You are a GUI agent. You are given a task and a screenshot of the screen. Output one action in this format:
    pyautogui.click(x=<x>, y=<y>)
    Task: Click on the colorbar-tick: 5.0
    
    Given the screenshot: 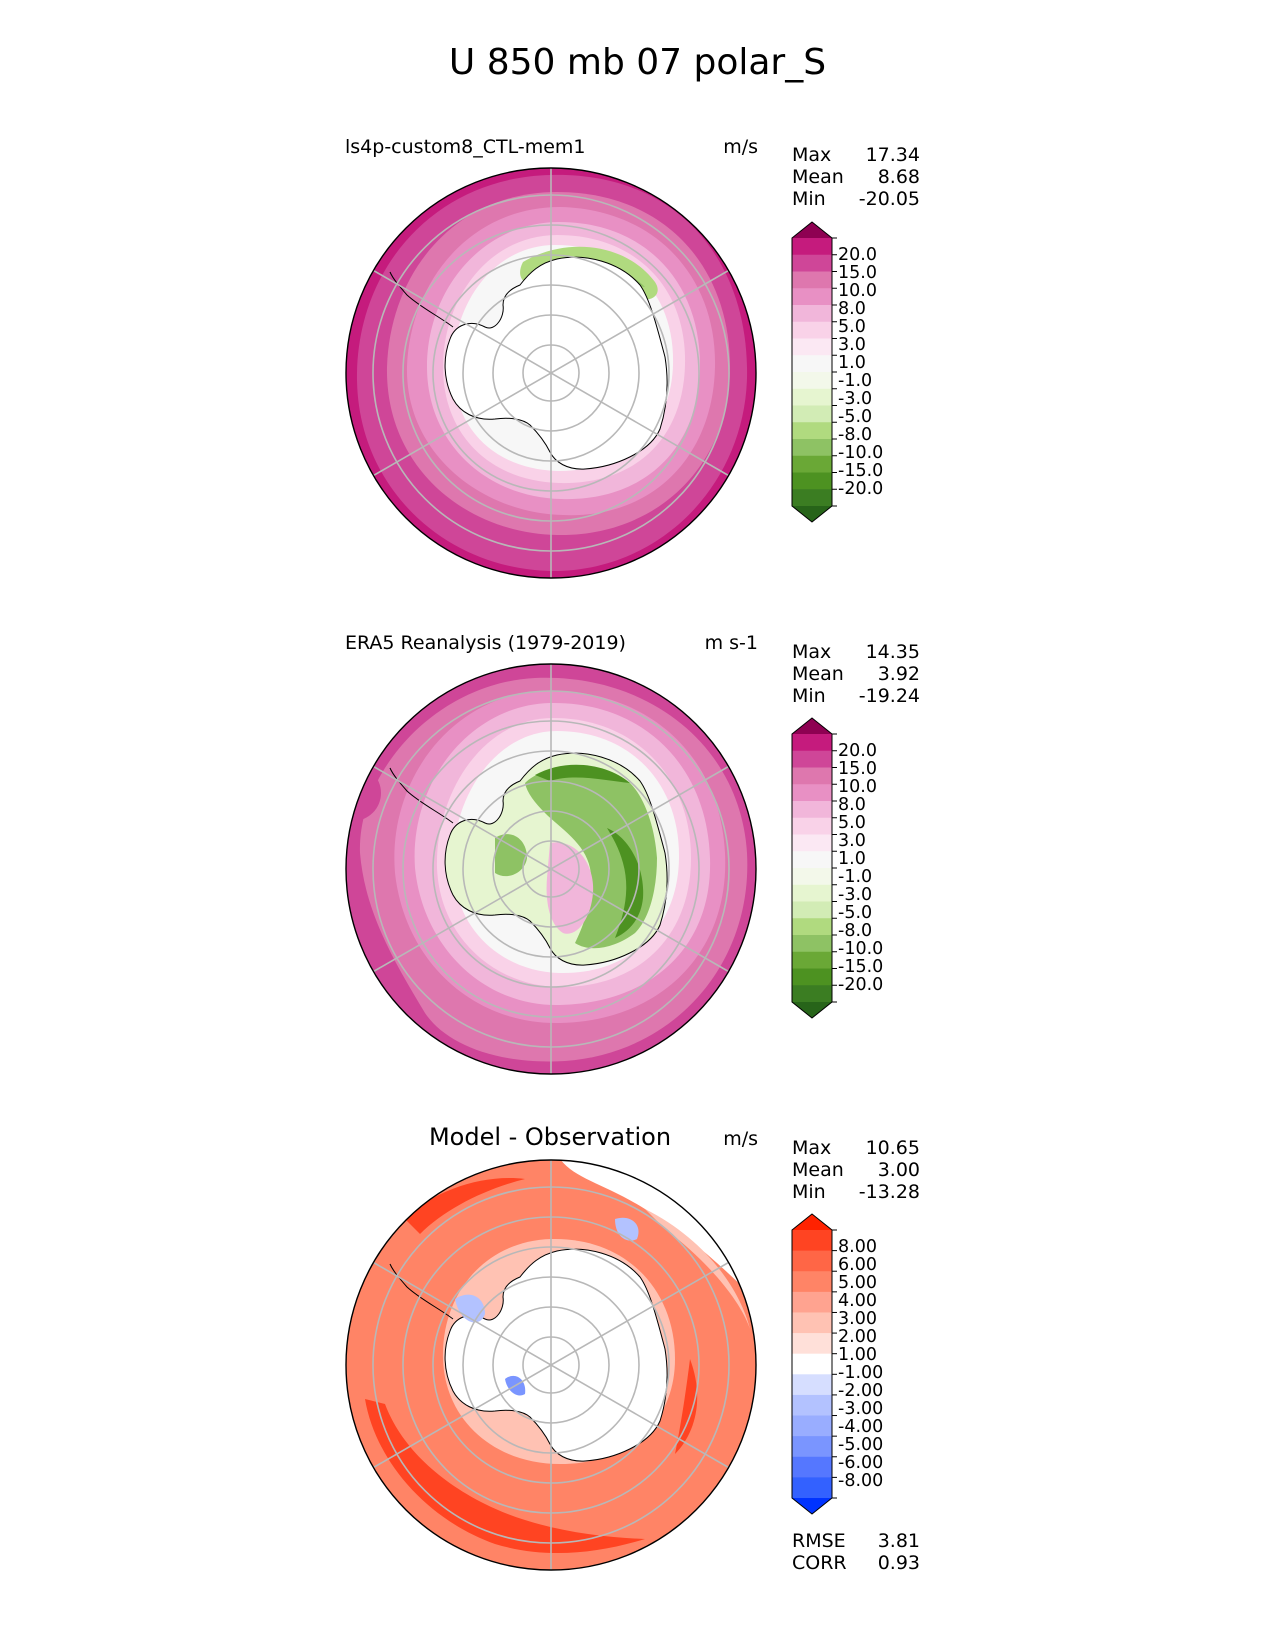 What is the action you would take?
    pyautogui.click(x=852, y=327)
    